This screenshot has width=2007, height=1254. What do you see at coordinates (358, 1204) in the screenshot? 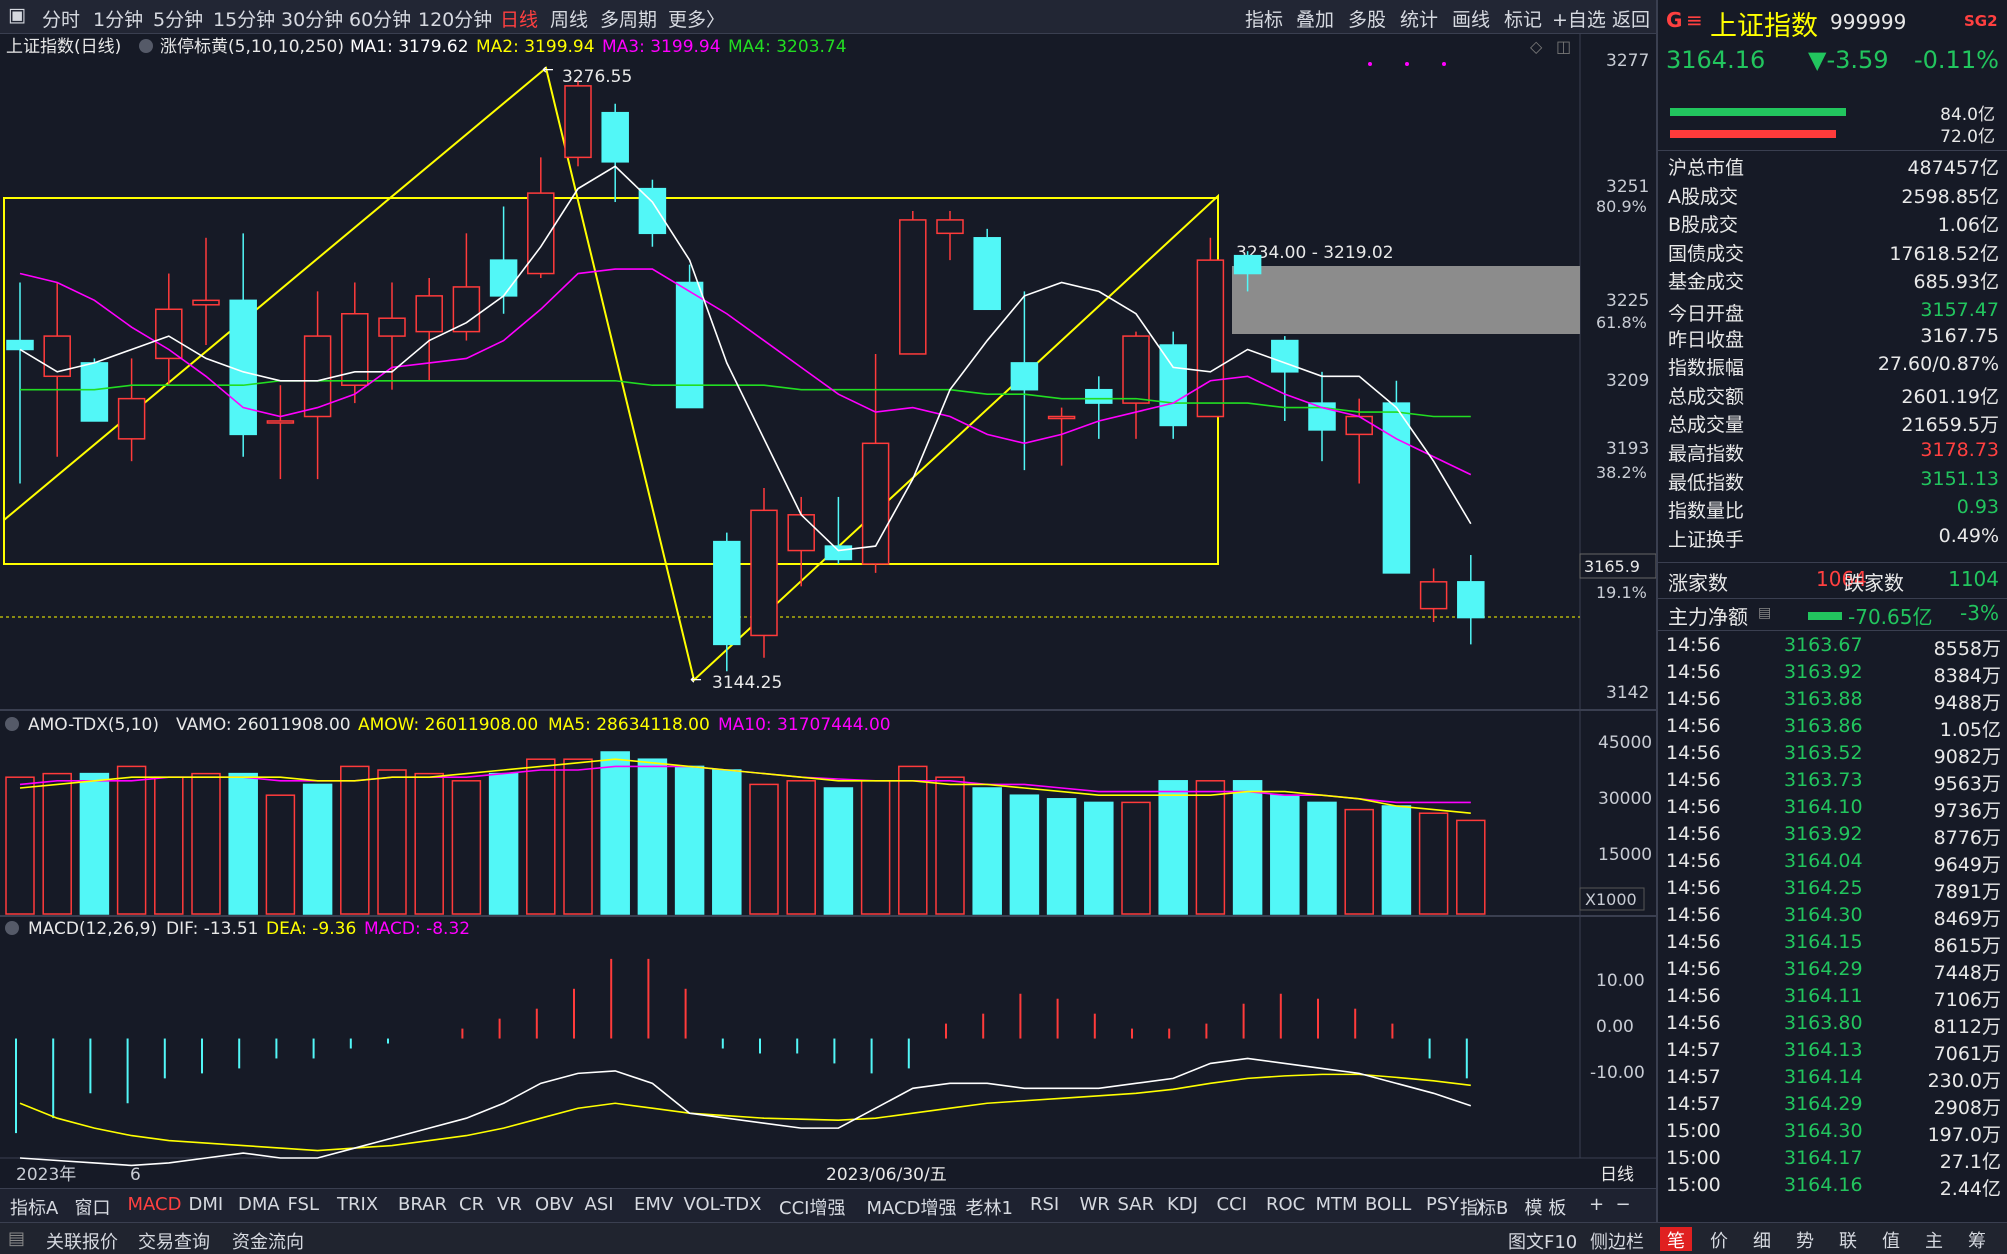
I see `indicator-tab: TRIX` at bounding box center [358, 1204].